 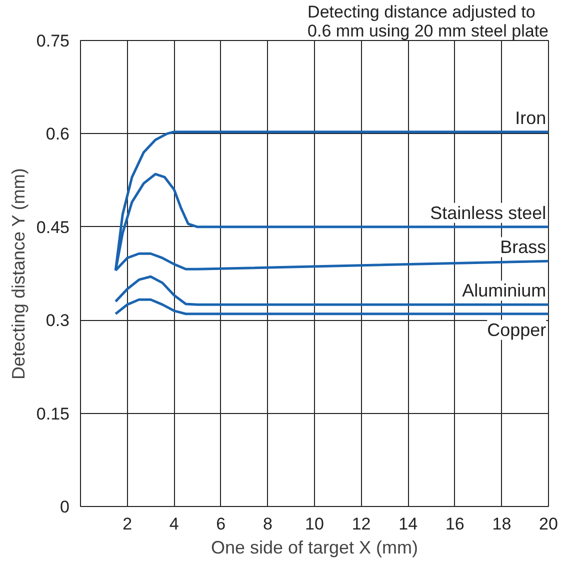 What do you see at coordinates (53, 227) in the screenshot?
I see `y-tick-label: 0.45` at bounding box center [53, 227].